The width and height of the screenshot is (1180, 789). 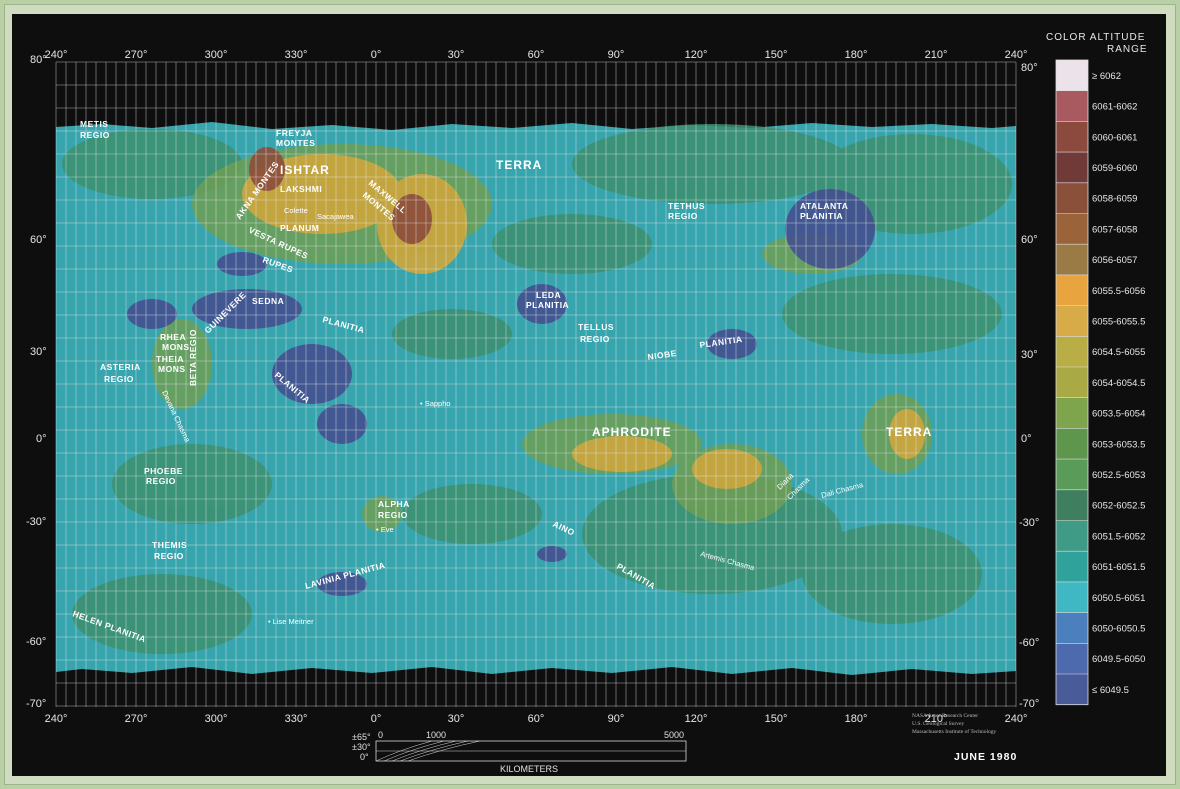 I want to click on label-asteria-1: ASTERIA, so click(x=120, y=367).